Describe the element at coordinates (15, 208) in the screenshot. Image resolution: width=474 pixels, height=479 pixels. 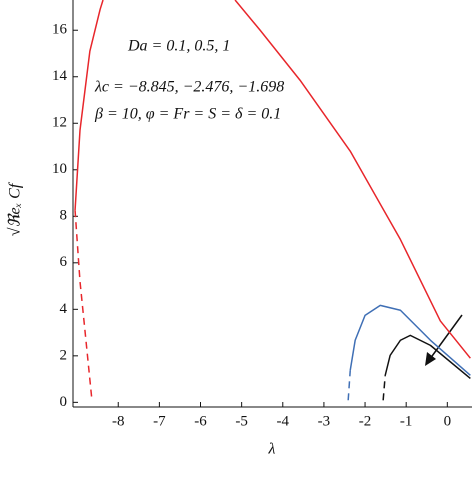
I see `y-axis-label: √ℜeₓ Cf` at that location.